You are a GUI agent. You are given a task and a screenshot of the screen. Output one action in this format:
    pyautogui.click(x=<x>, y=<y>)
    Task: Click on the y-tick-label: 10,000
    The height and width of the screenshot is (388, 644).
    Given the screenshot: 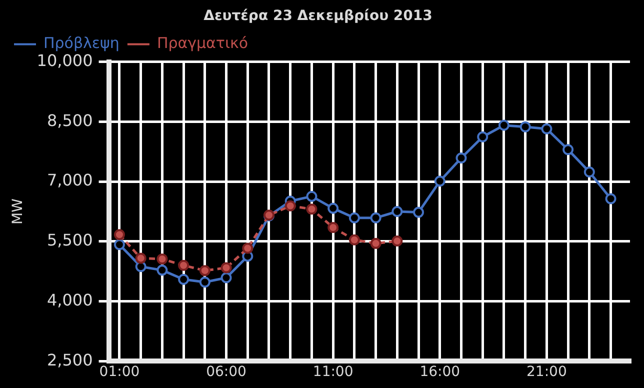 What is the action you would take?
    pyautogui.click(x=64, y=60)
    